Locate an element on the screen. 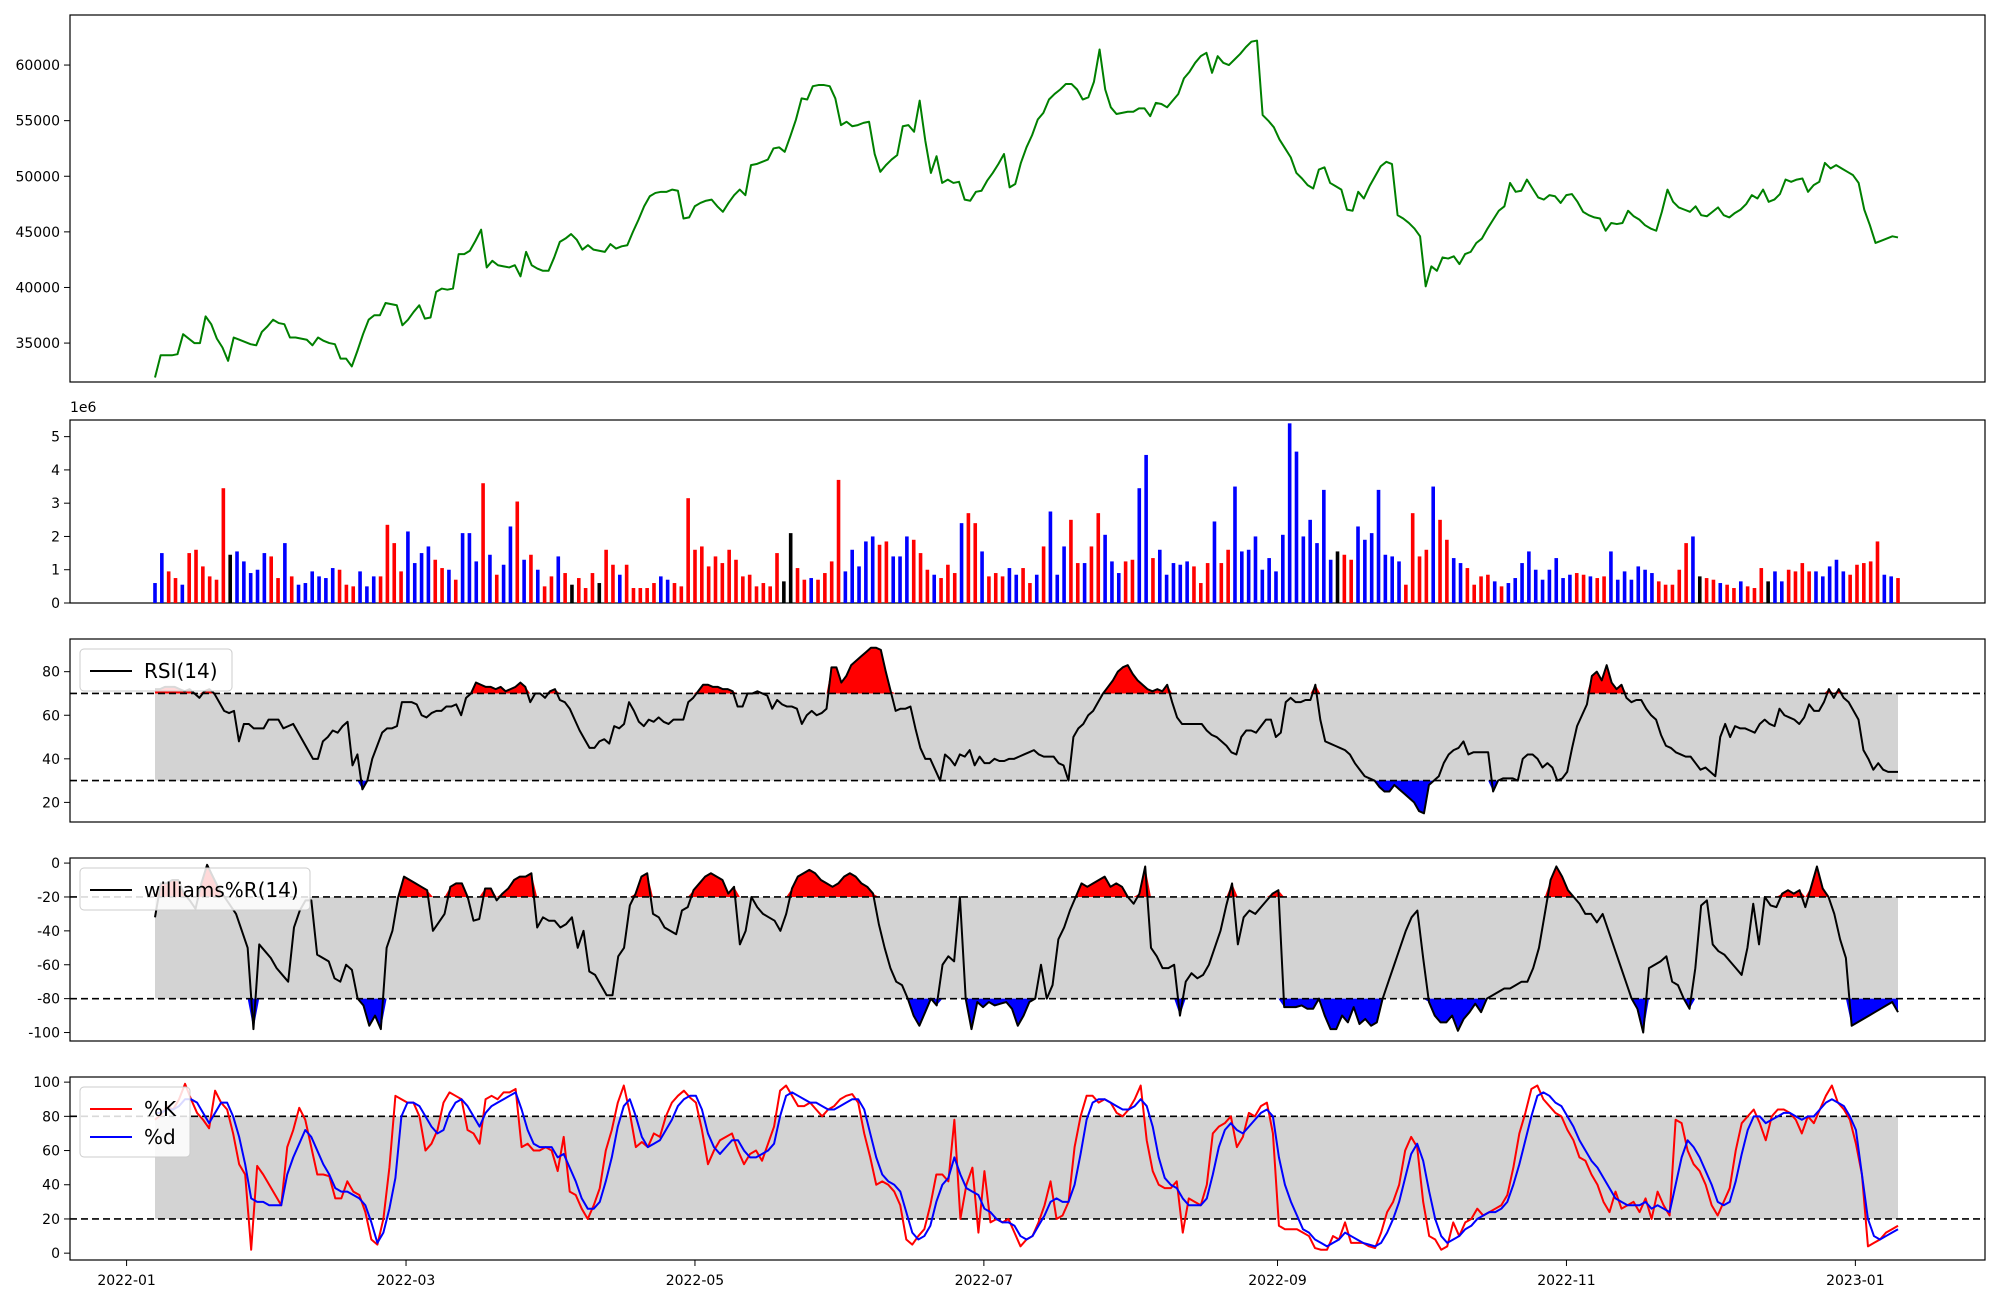 This screenshot has width=2000, height=1300. x-tick-label: 2022-07 is located at coordinates (984, 1281).